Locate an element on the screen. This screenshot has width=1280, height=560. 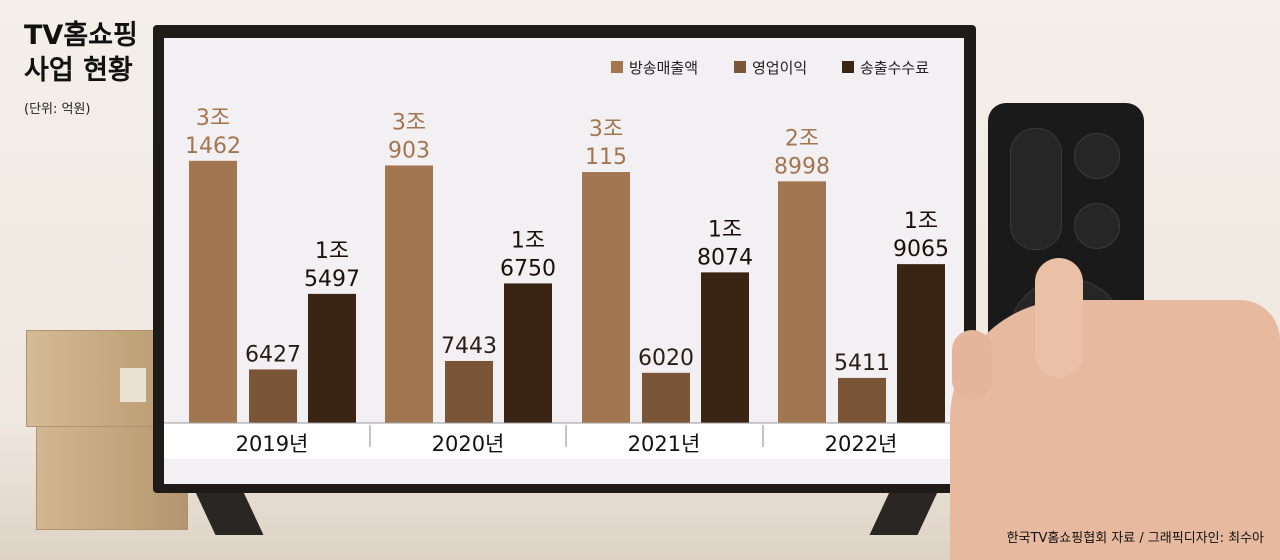
value-label-0-3-1: 8998 is located at coordinates (802, 166).